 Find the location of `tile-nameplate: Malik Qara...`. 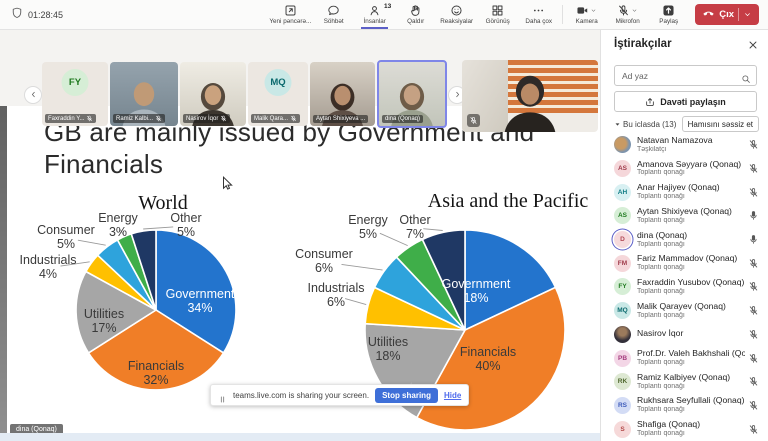

tile-nameplate: Malik Qara... is located at coordinates (276, 118).